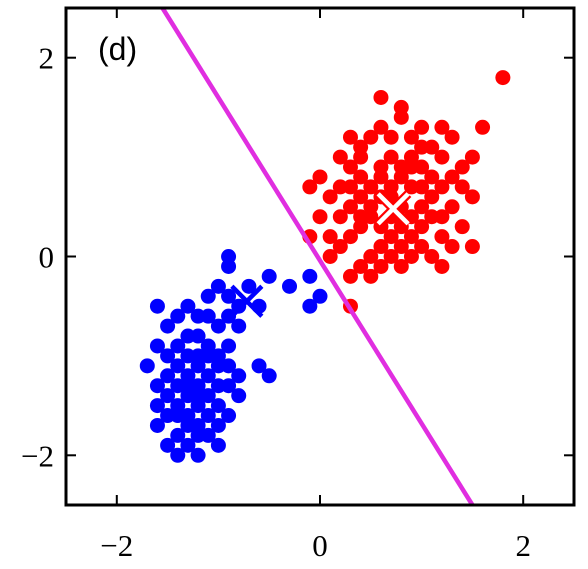  I want to click on x-tick-label: 2, so click(523, 545).